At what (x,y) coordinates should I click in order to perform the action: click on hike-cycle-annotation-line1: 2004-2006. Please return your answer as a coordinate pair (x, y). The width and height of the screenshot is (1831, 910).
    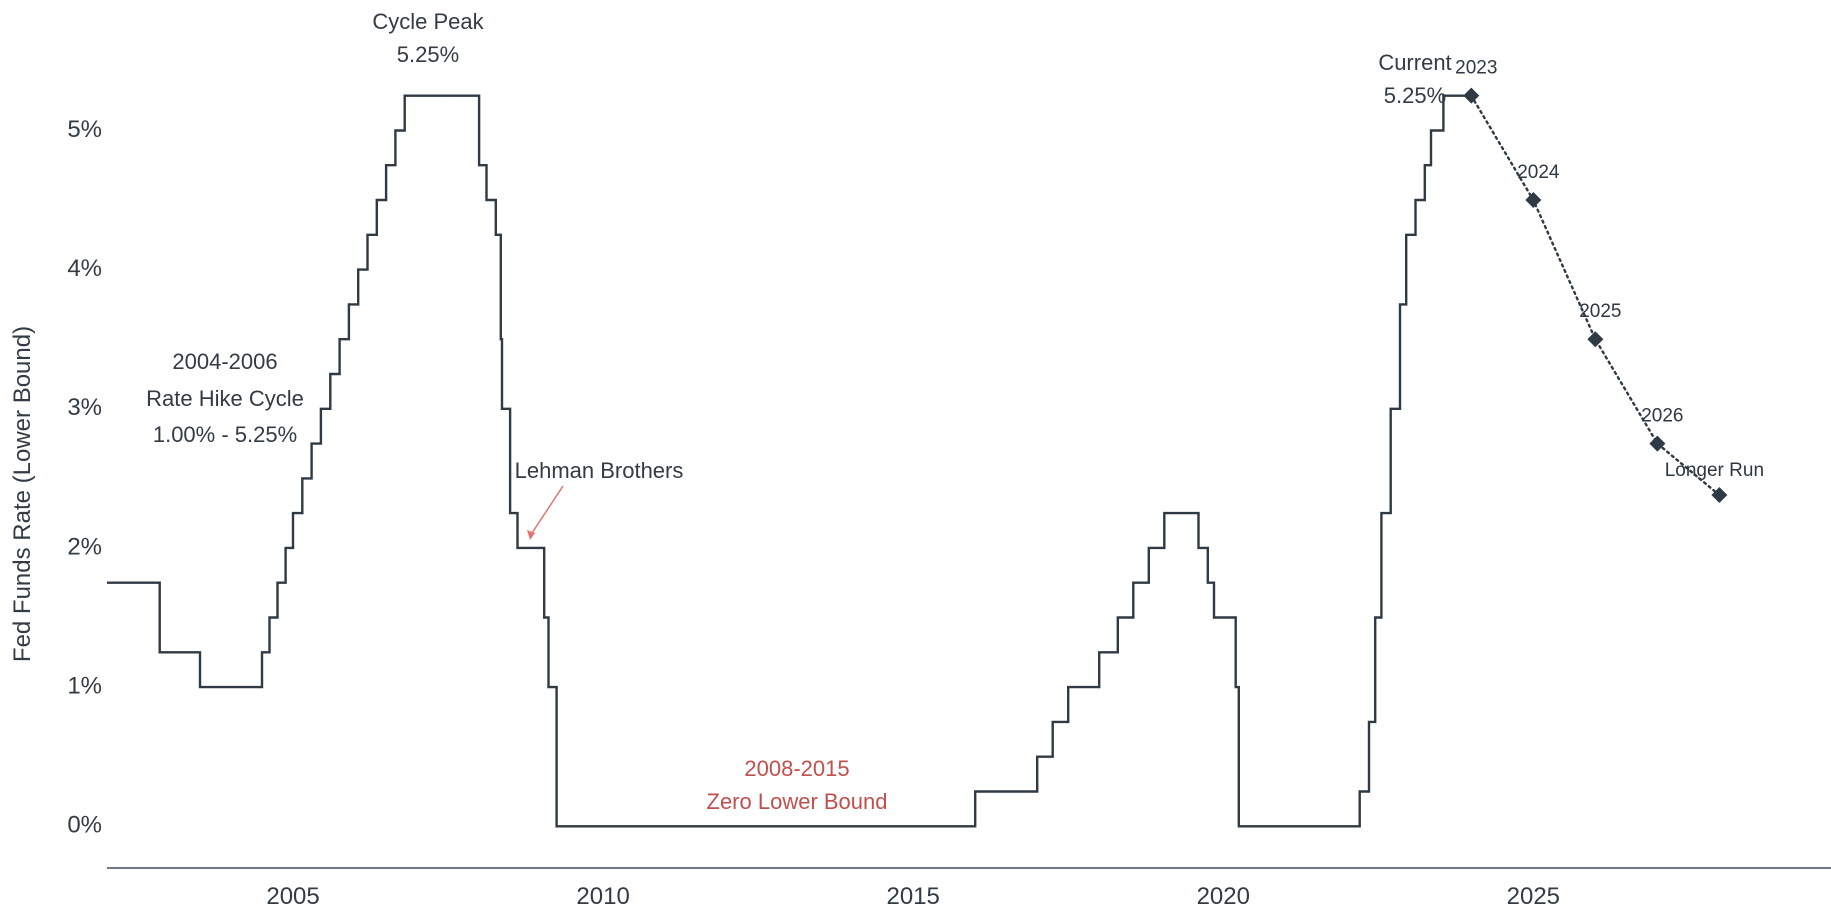
    Looking at the image, I should click on (224, 361).